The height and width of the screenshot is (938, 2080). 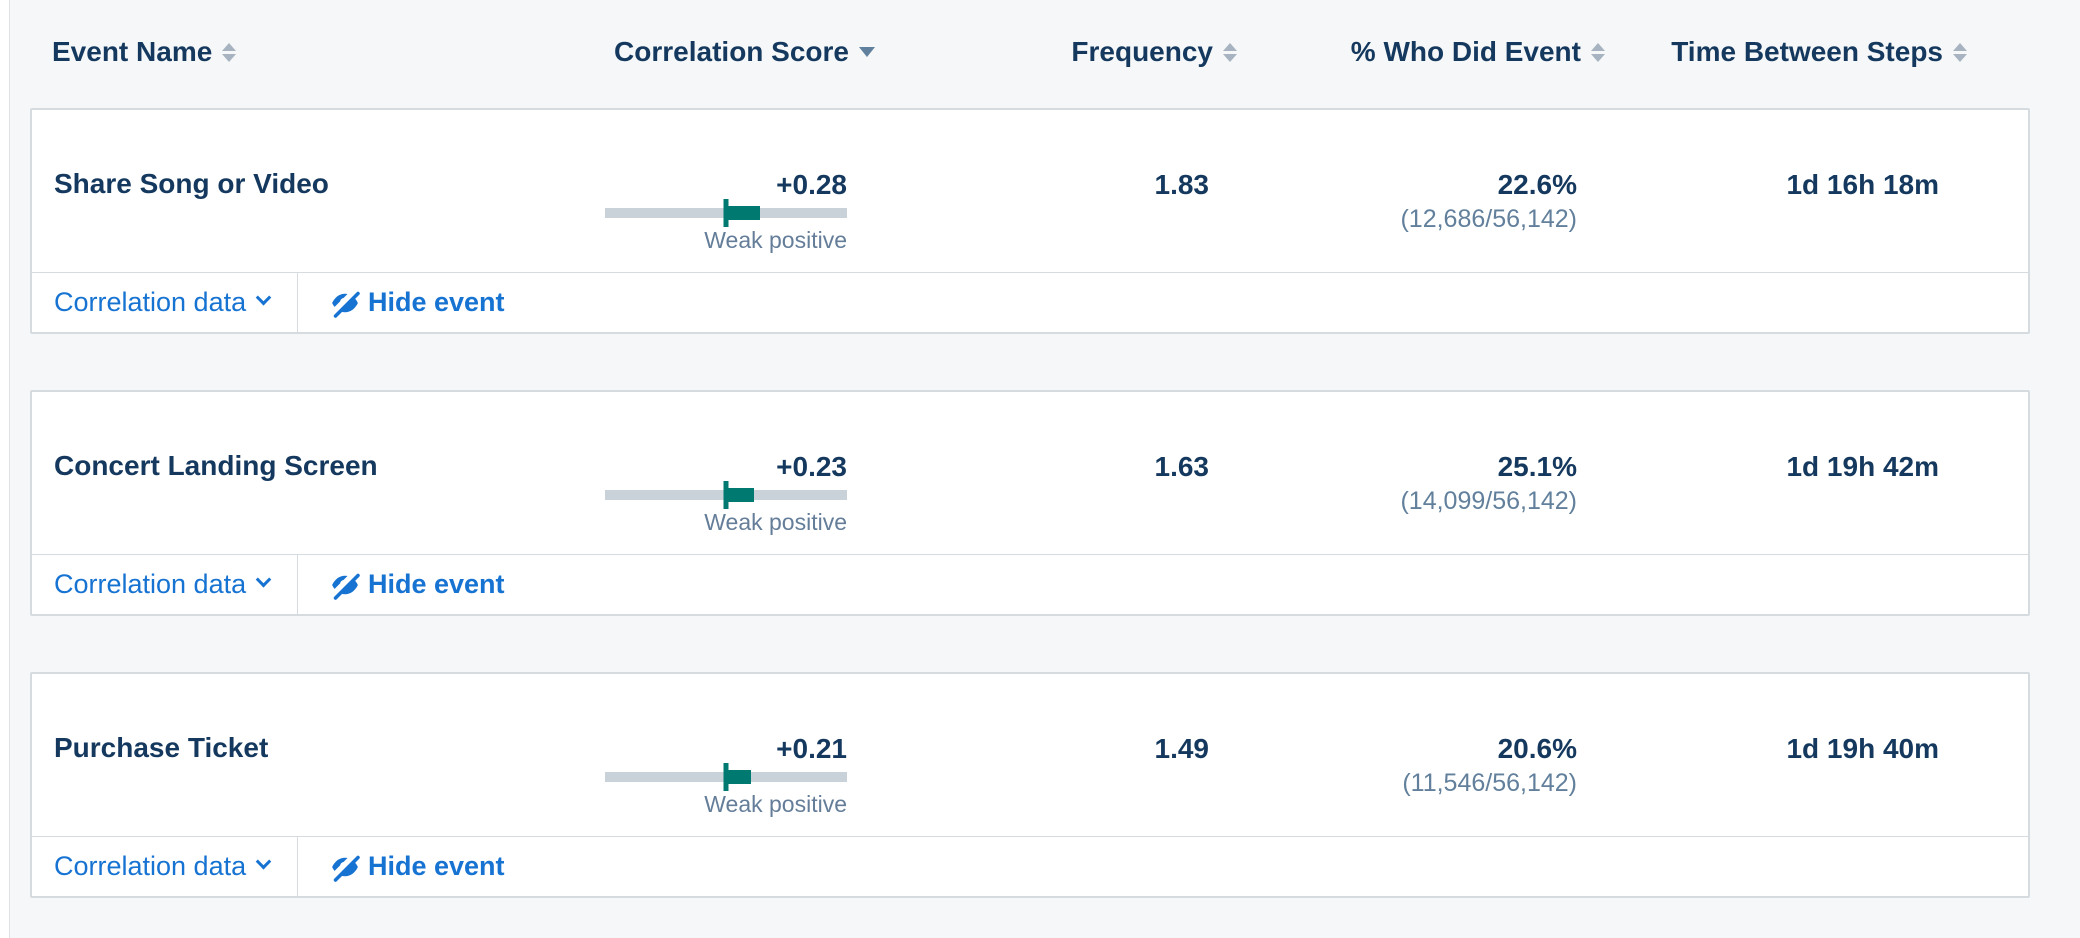 What do you see at coordinates (191, 183) in the screenshot?
I see `event-name: Share Song or Video` at bounding box center [191, 183].